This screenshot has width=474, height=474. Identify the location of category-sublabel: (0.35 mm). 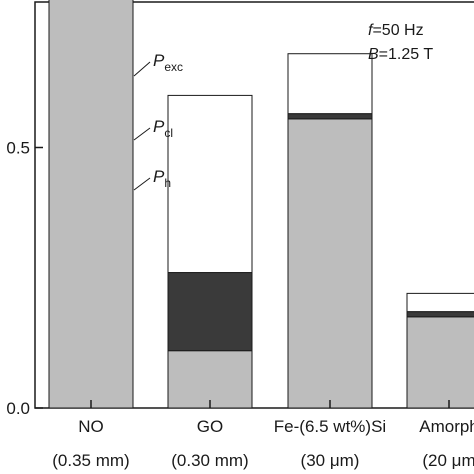
(90, 460).